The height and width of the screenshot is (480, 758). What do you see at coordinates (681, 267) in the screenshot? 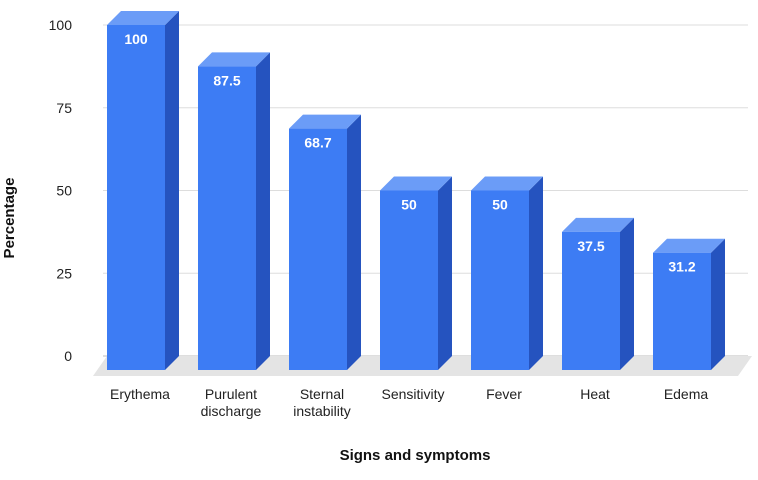
I see `data-label-6: 31.2` at bounding box center [681, 267].